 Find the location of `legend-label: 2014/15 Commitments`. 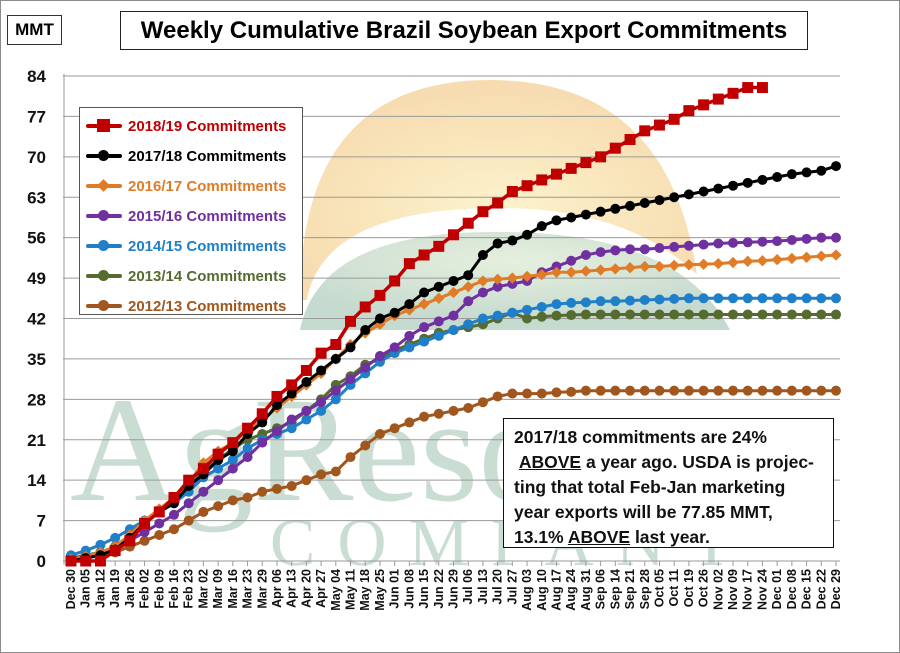

legend-label: 2014/15 Commitments is located at coordinates (207, 246).